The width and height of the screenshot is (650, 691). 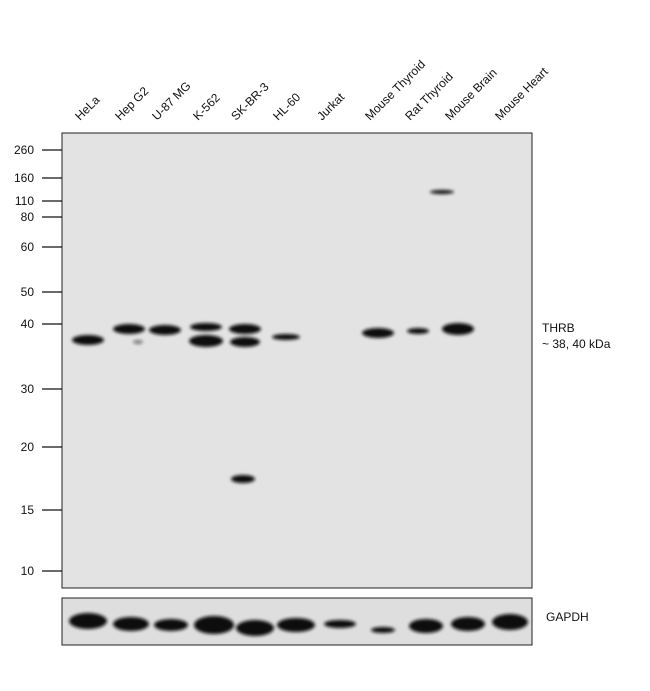 What do you see at coordinates (87, 108) in the screenshot?
I see `lane-label: HeLa` at bounding box center [87, 108].